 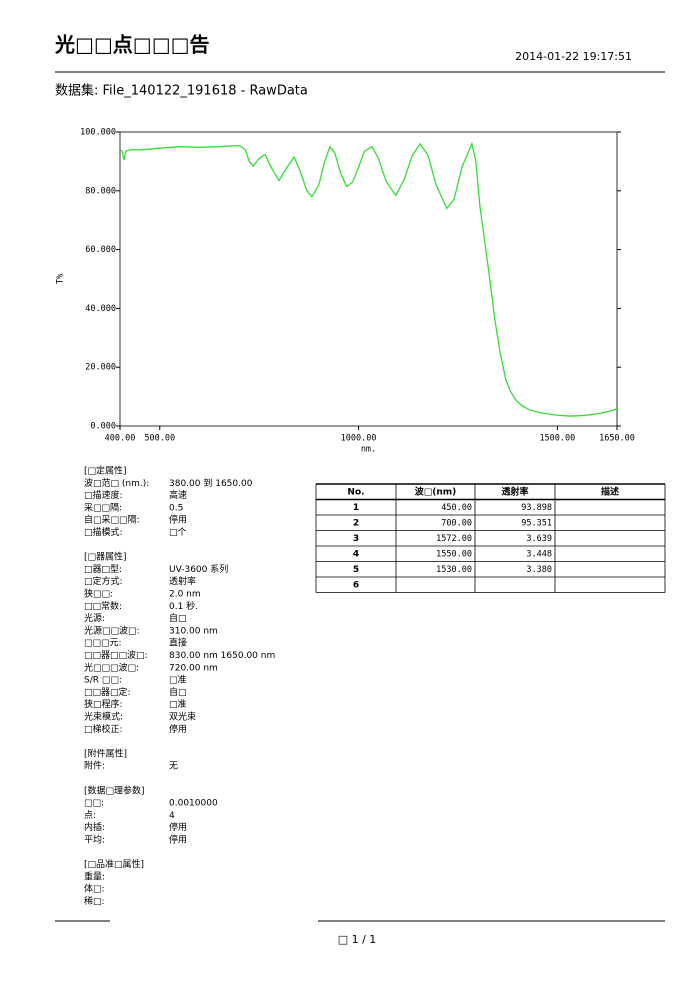 I want to click on property-label: □描速度:, so click(x=103, y=495).